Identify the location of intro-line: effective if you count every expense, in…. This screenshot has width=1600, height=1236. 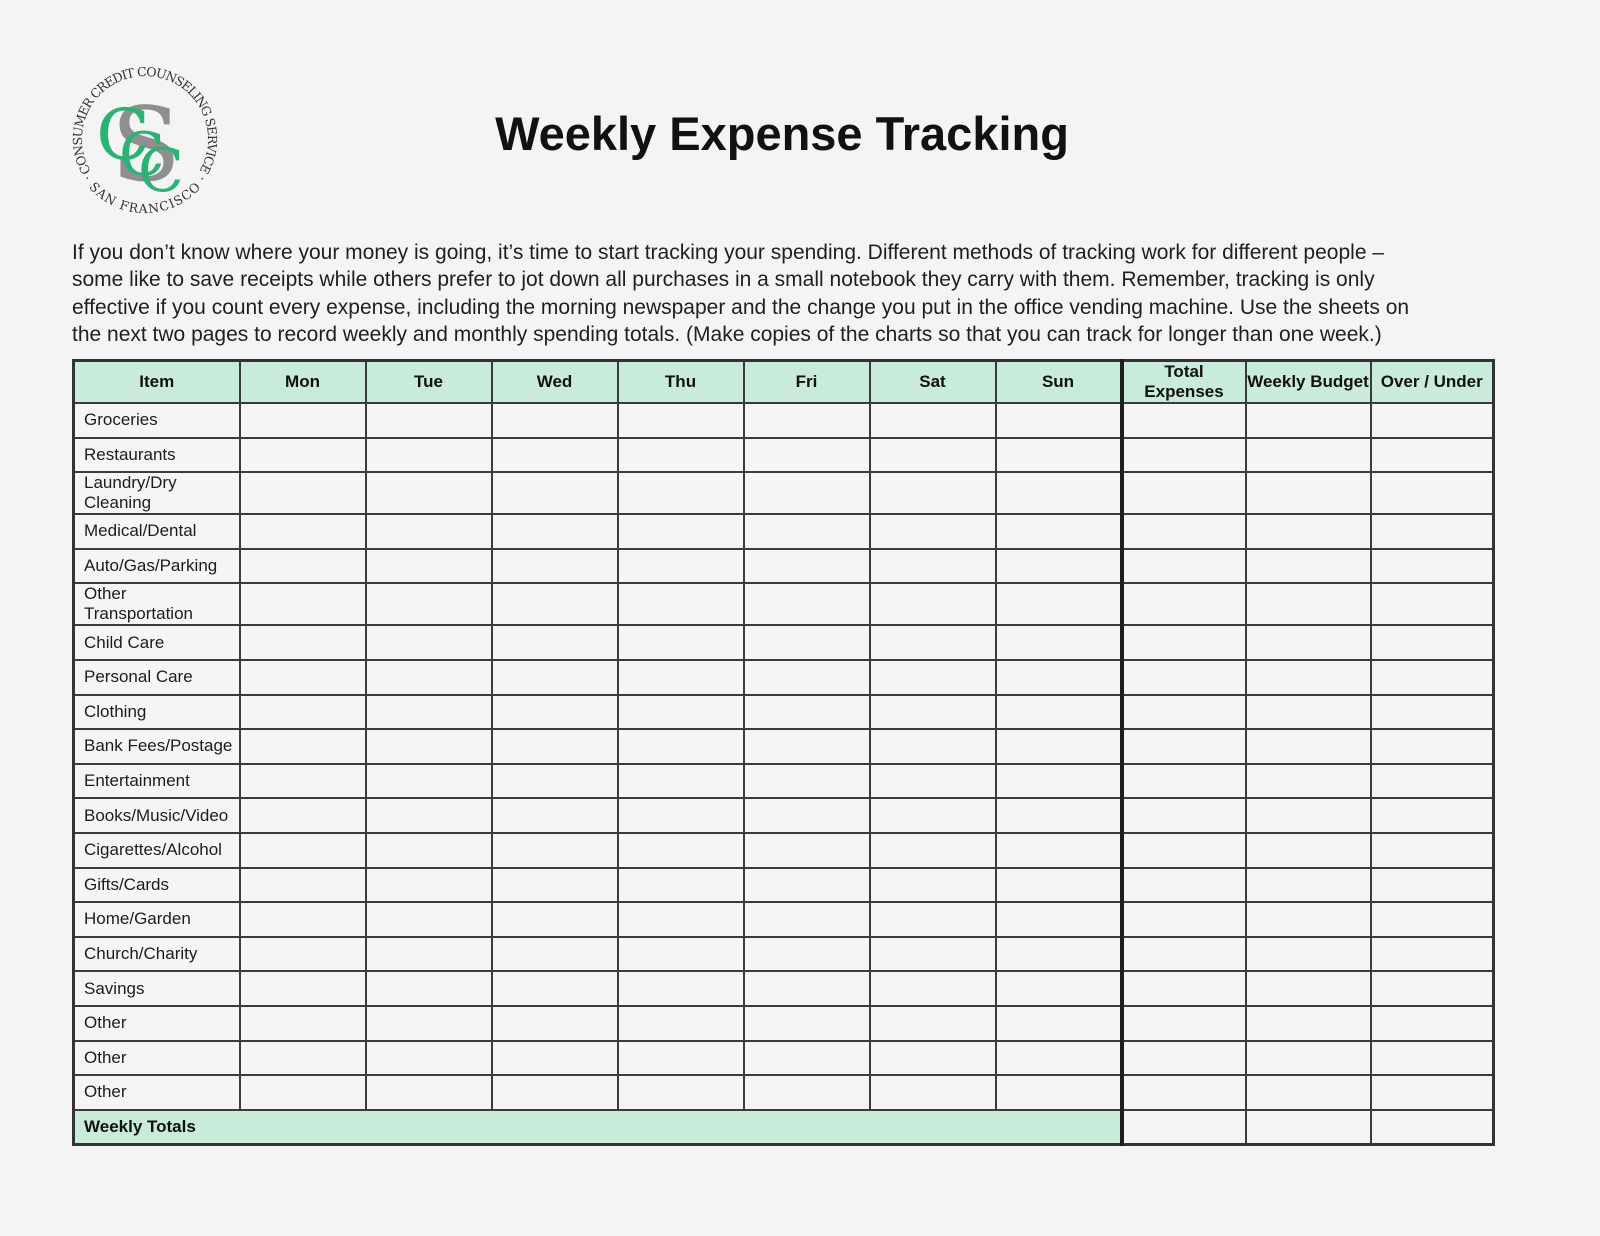
(741, 307).